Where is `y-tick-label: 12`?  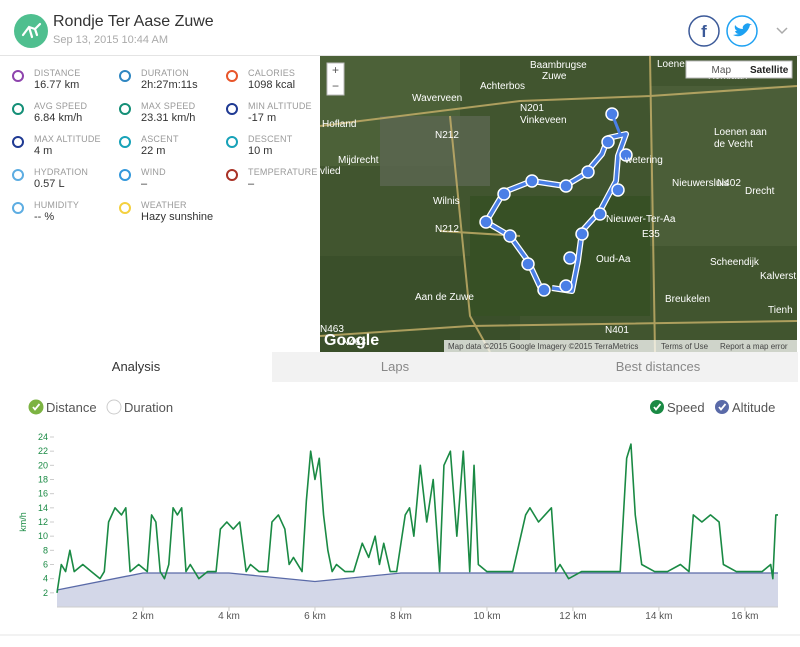 y-tick-label: 12 is located at coordinates (43, 522).